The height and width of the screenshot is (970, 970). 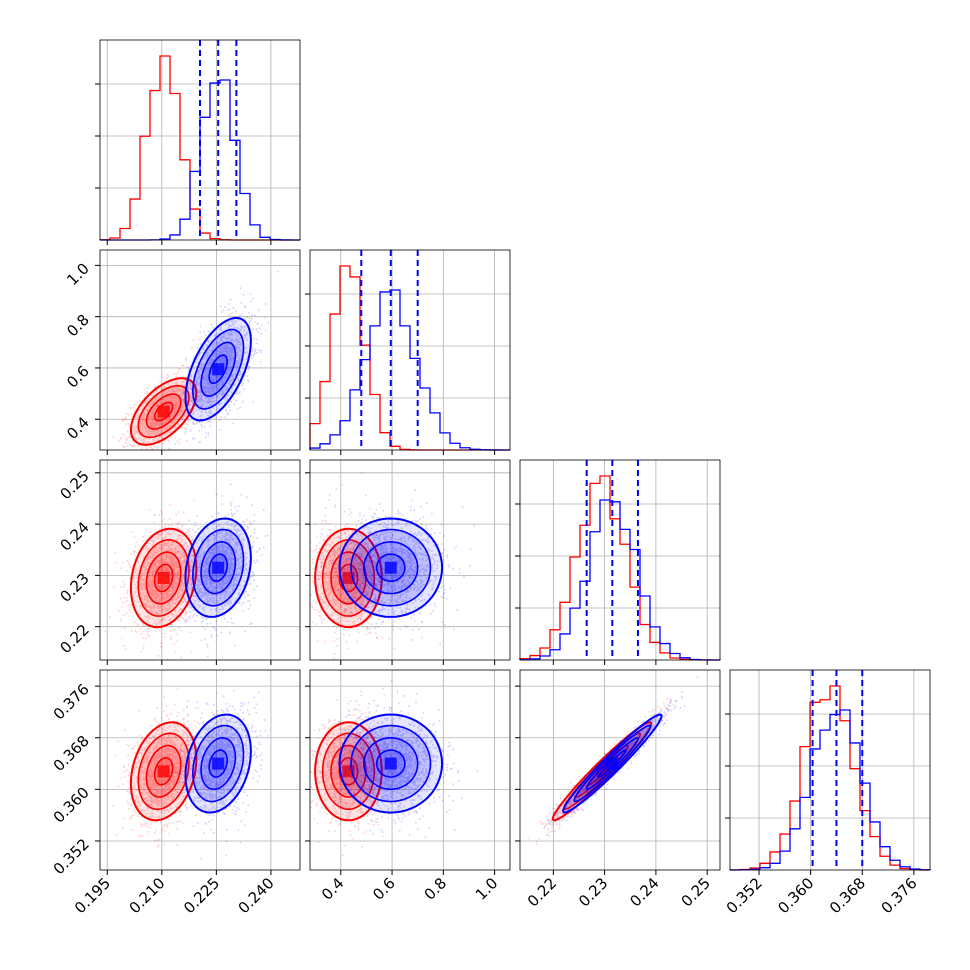 I want to click on x-tick-label: 0.240, so click(x=256, y=895).